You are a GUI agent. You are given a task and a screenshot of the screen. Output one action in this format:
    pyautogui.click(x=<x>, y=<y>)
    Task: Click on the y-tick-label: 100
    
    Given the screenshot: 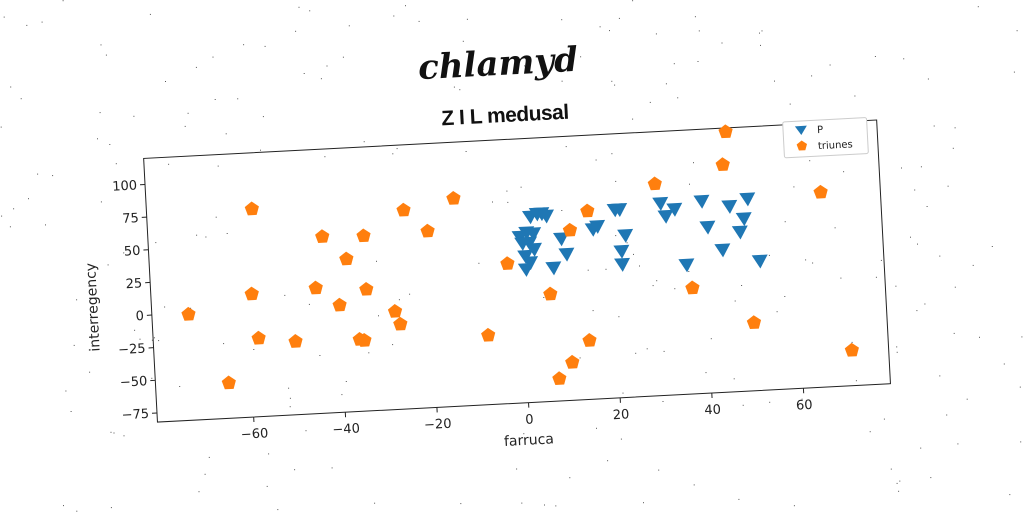 What is the action you would take?
    pyautogui.click(x=125, y=186)
    